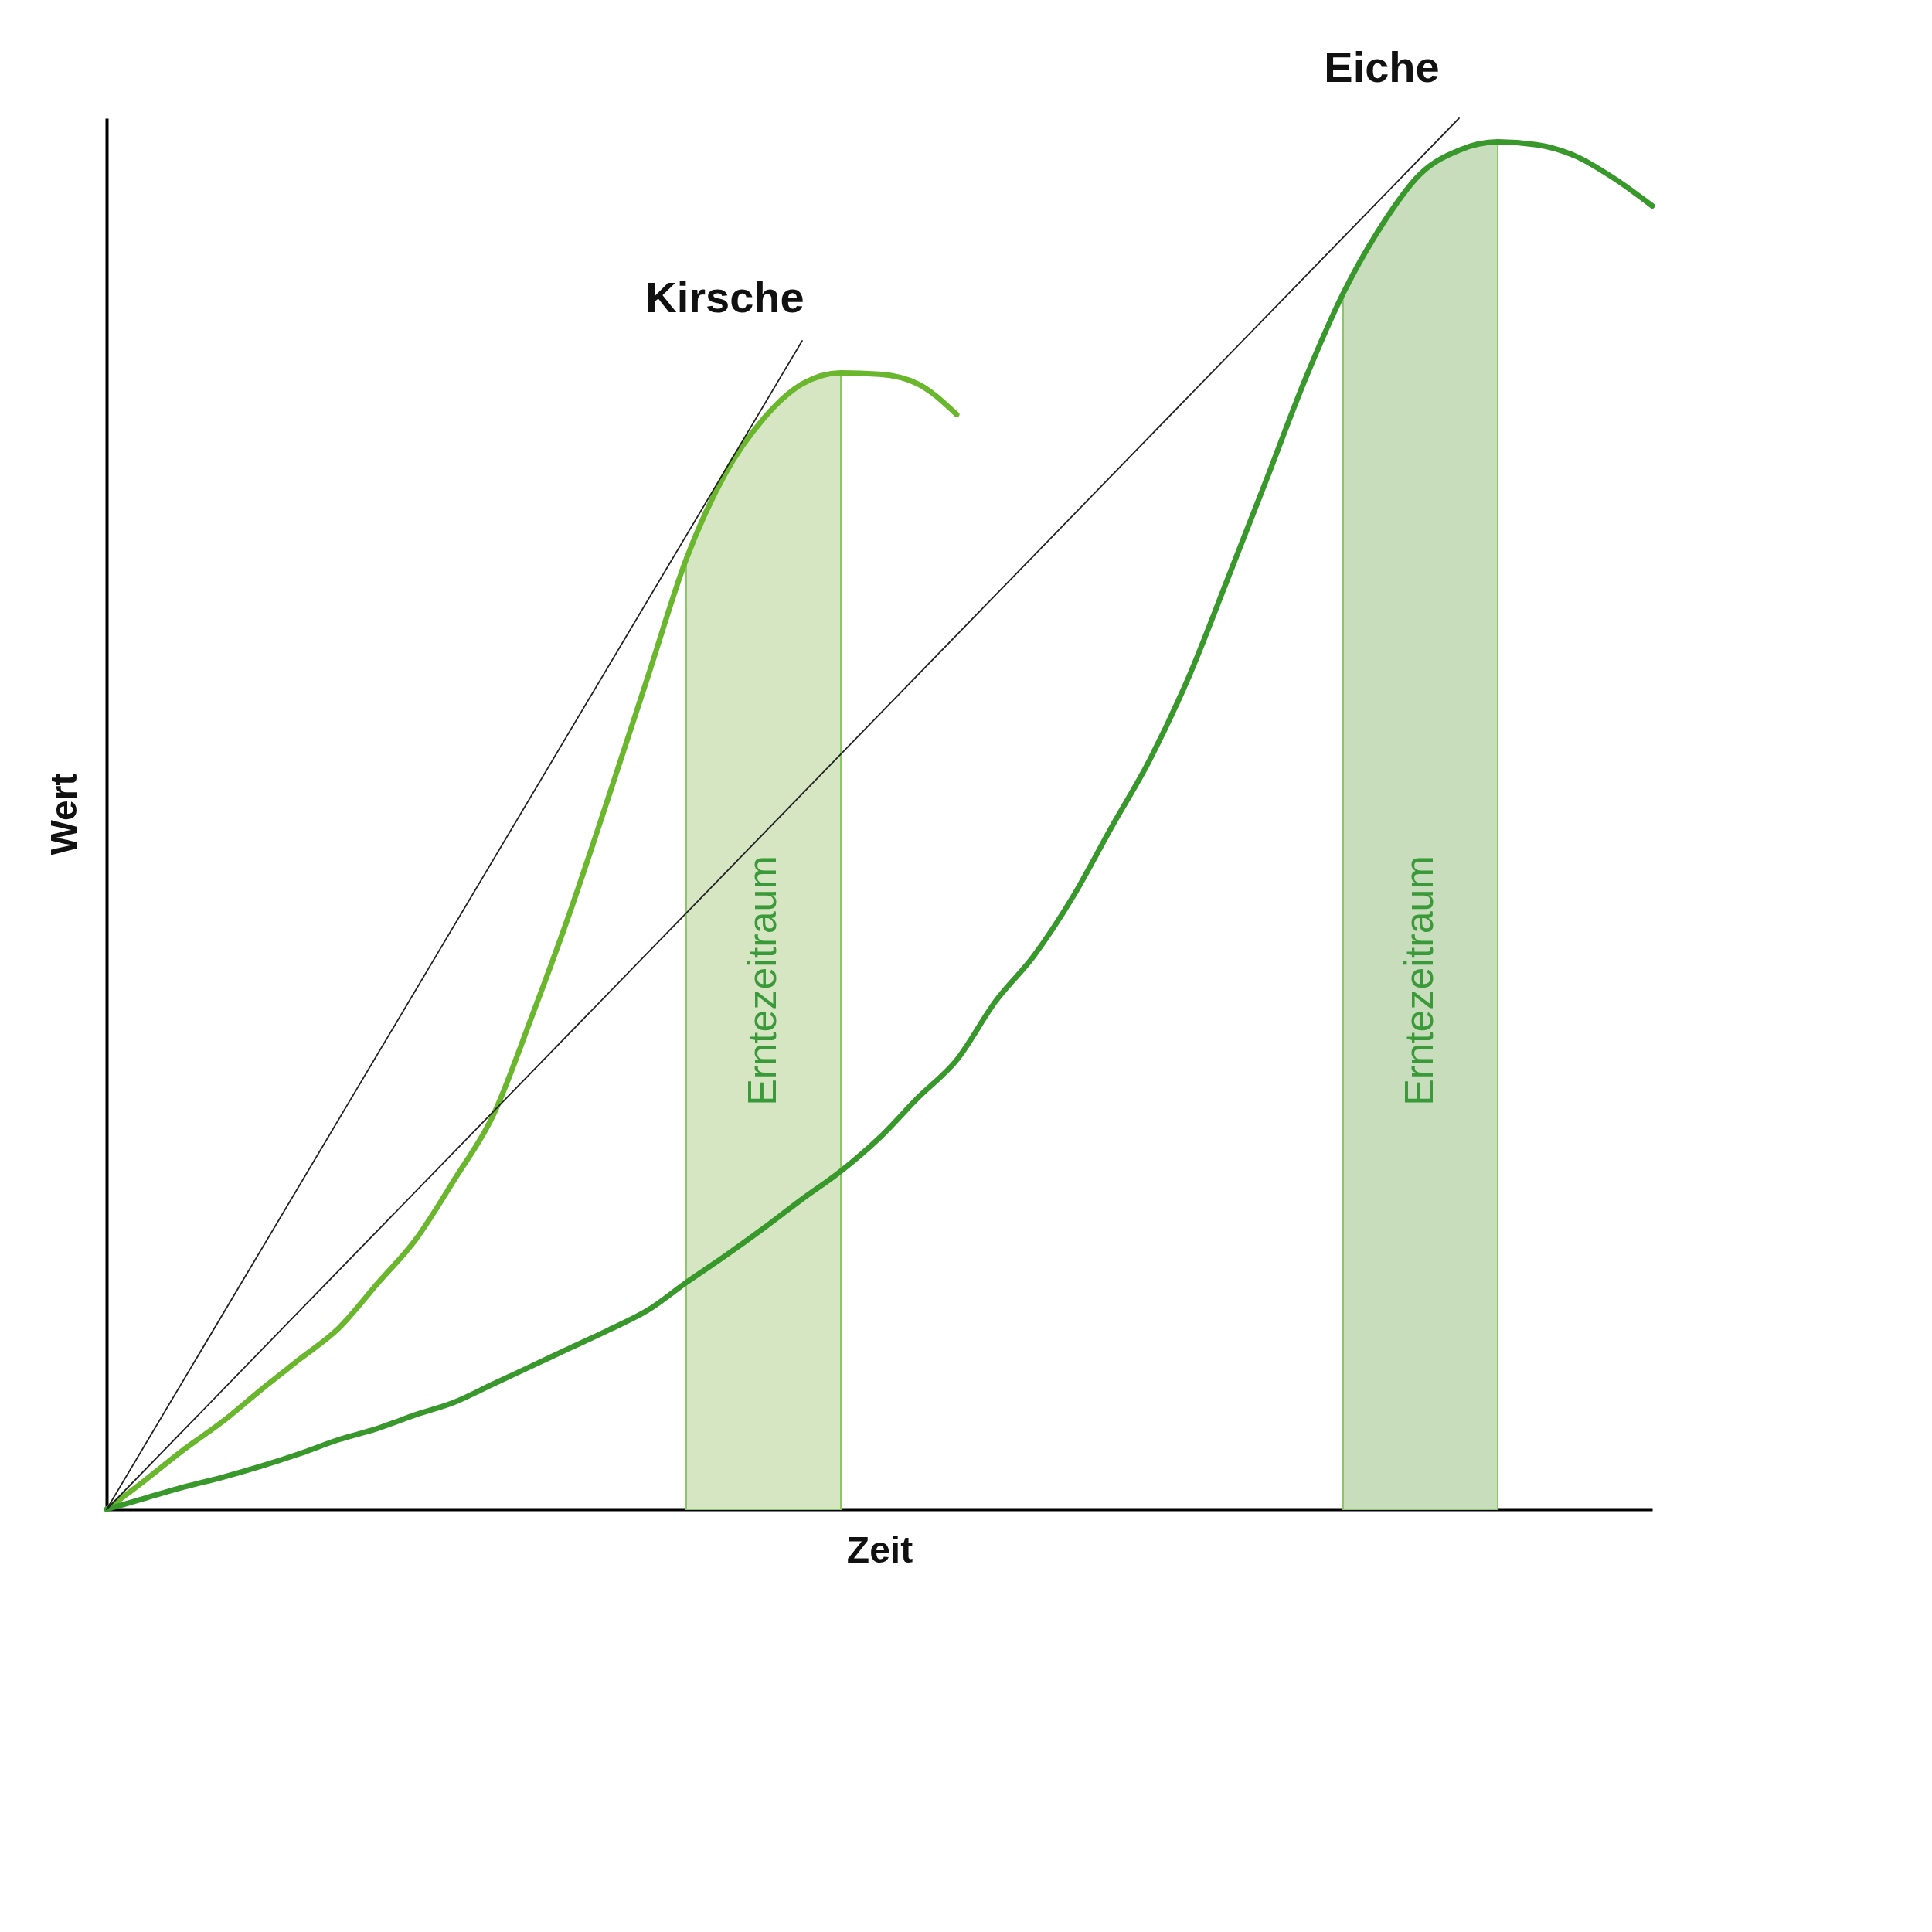 The width and height of the screenshot is (1932, 1932). Describe the element at coordinates (724, 298) in the screenshot. I see `series-label: Kirsche` at that location.